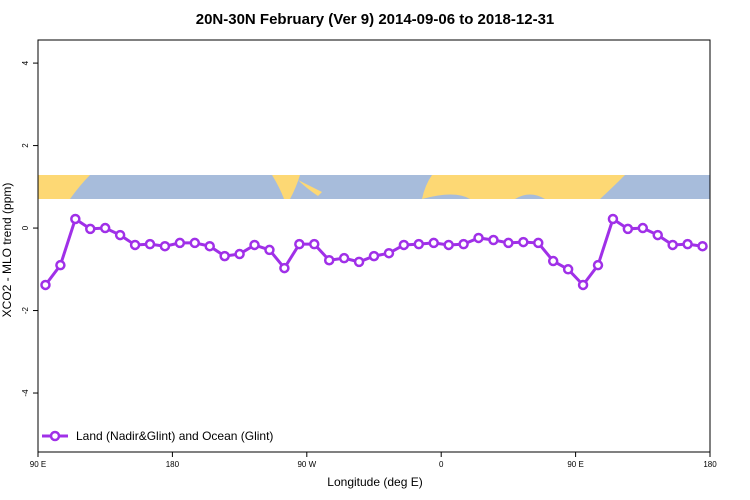  I want to click on map-strip, so click(374, 187).